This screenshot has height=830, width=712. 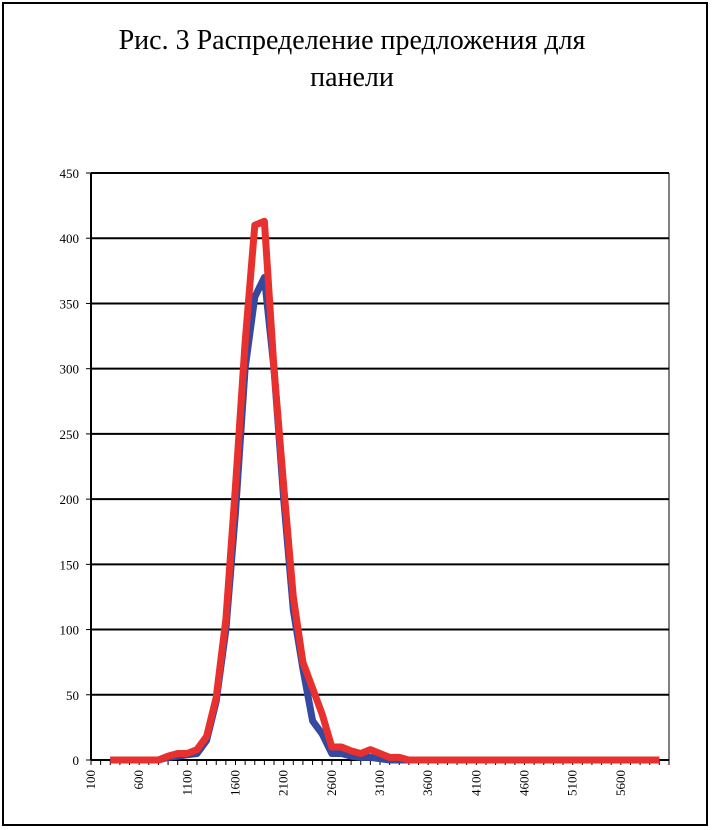 What do you see at coordinates (76, 760) in the screenshot?
I see `y-tick-label: 0` at bounding box center [76, 760].